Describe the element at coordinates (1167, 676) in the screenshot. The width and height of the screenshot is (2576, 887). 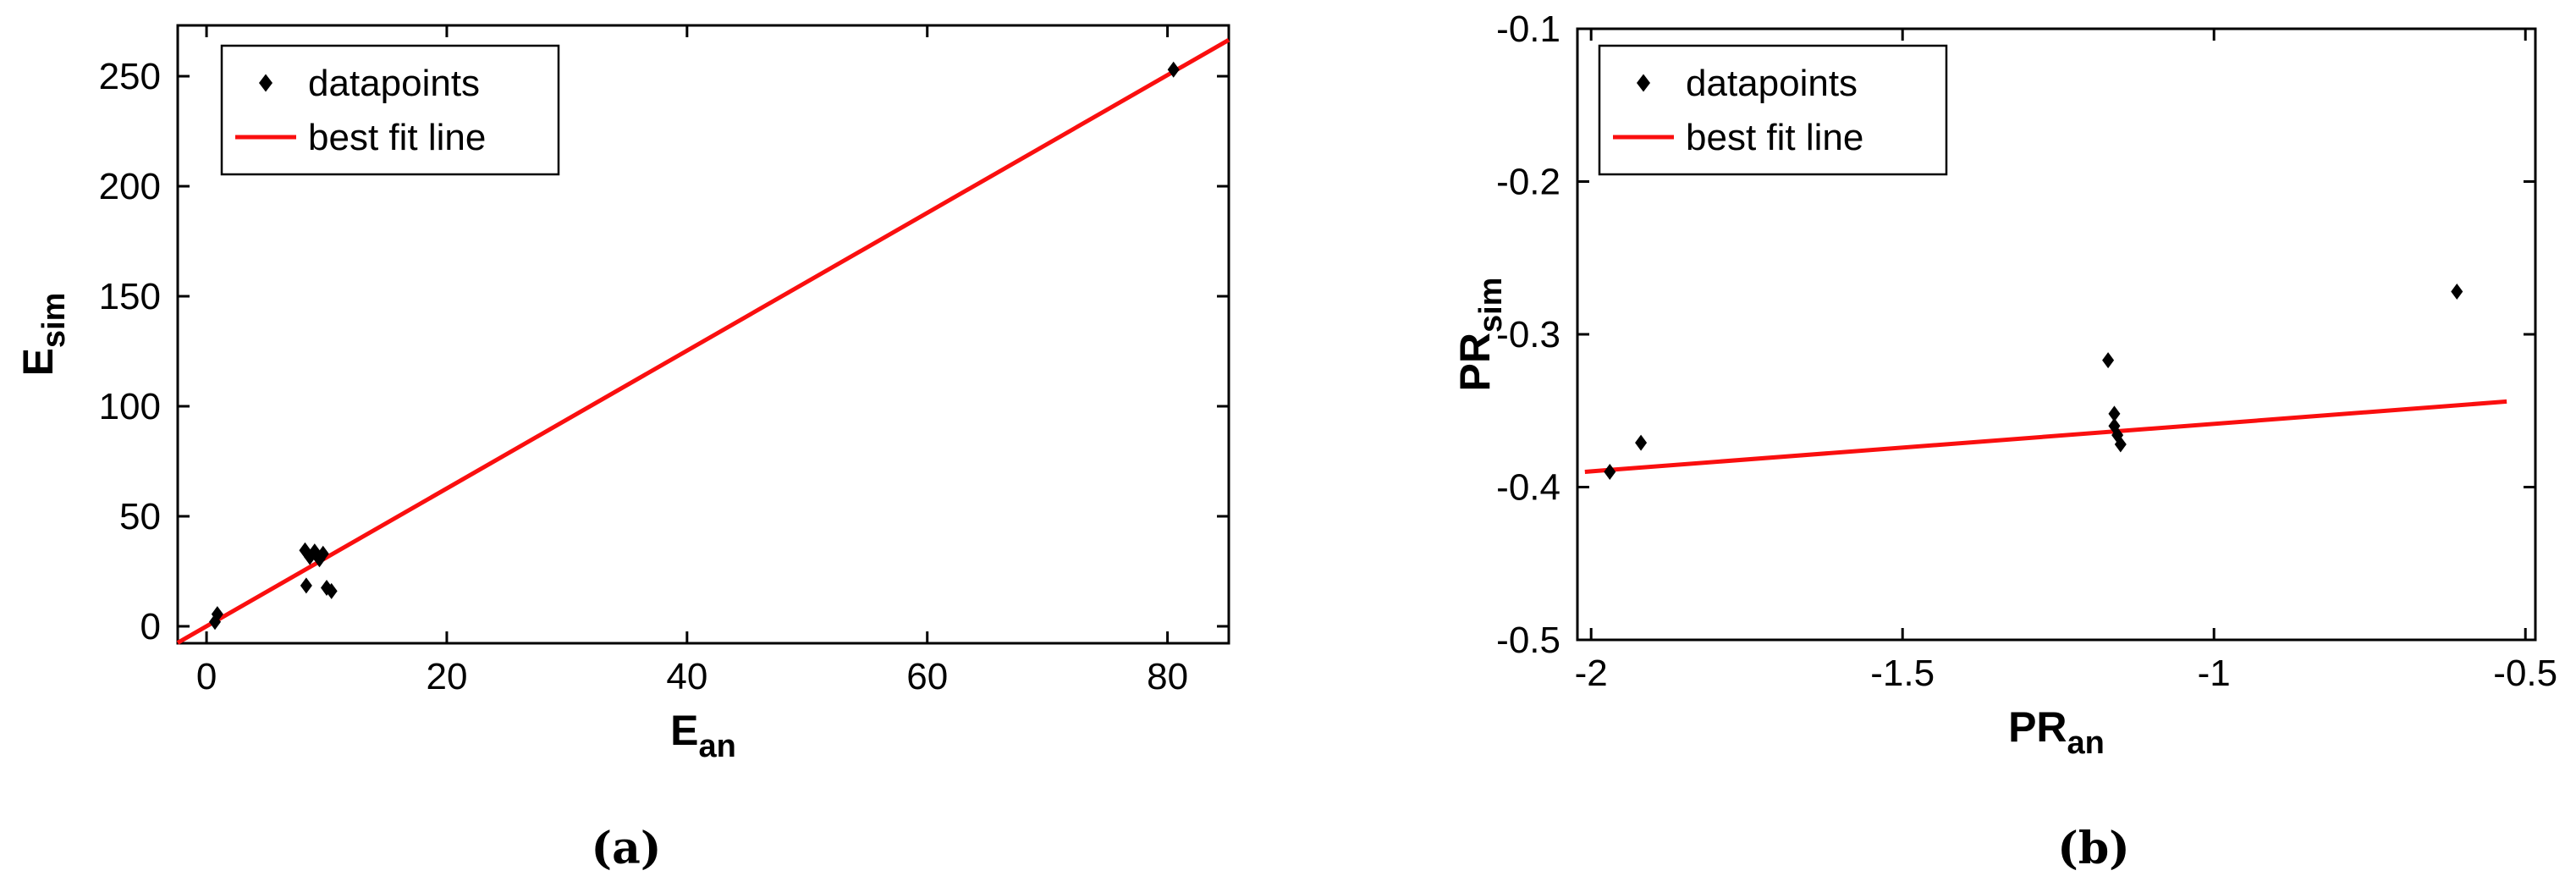
I see `x-tick-label: 80` at that location.